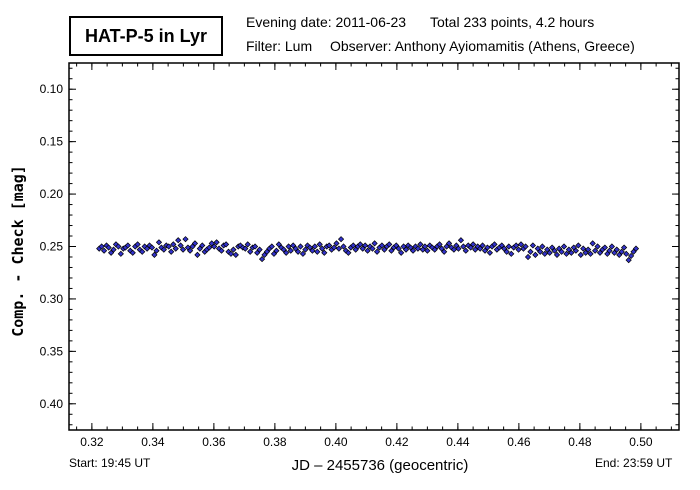 This screenshot has width=700, height=490. I want to click on x-tick-label: 0.40, so click(336, 442).